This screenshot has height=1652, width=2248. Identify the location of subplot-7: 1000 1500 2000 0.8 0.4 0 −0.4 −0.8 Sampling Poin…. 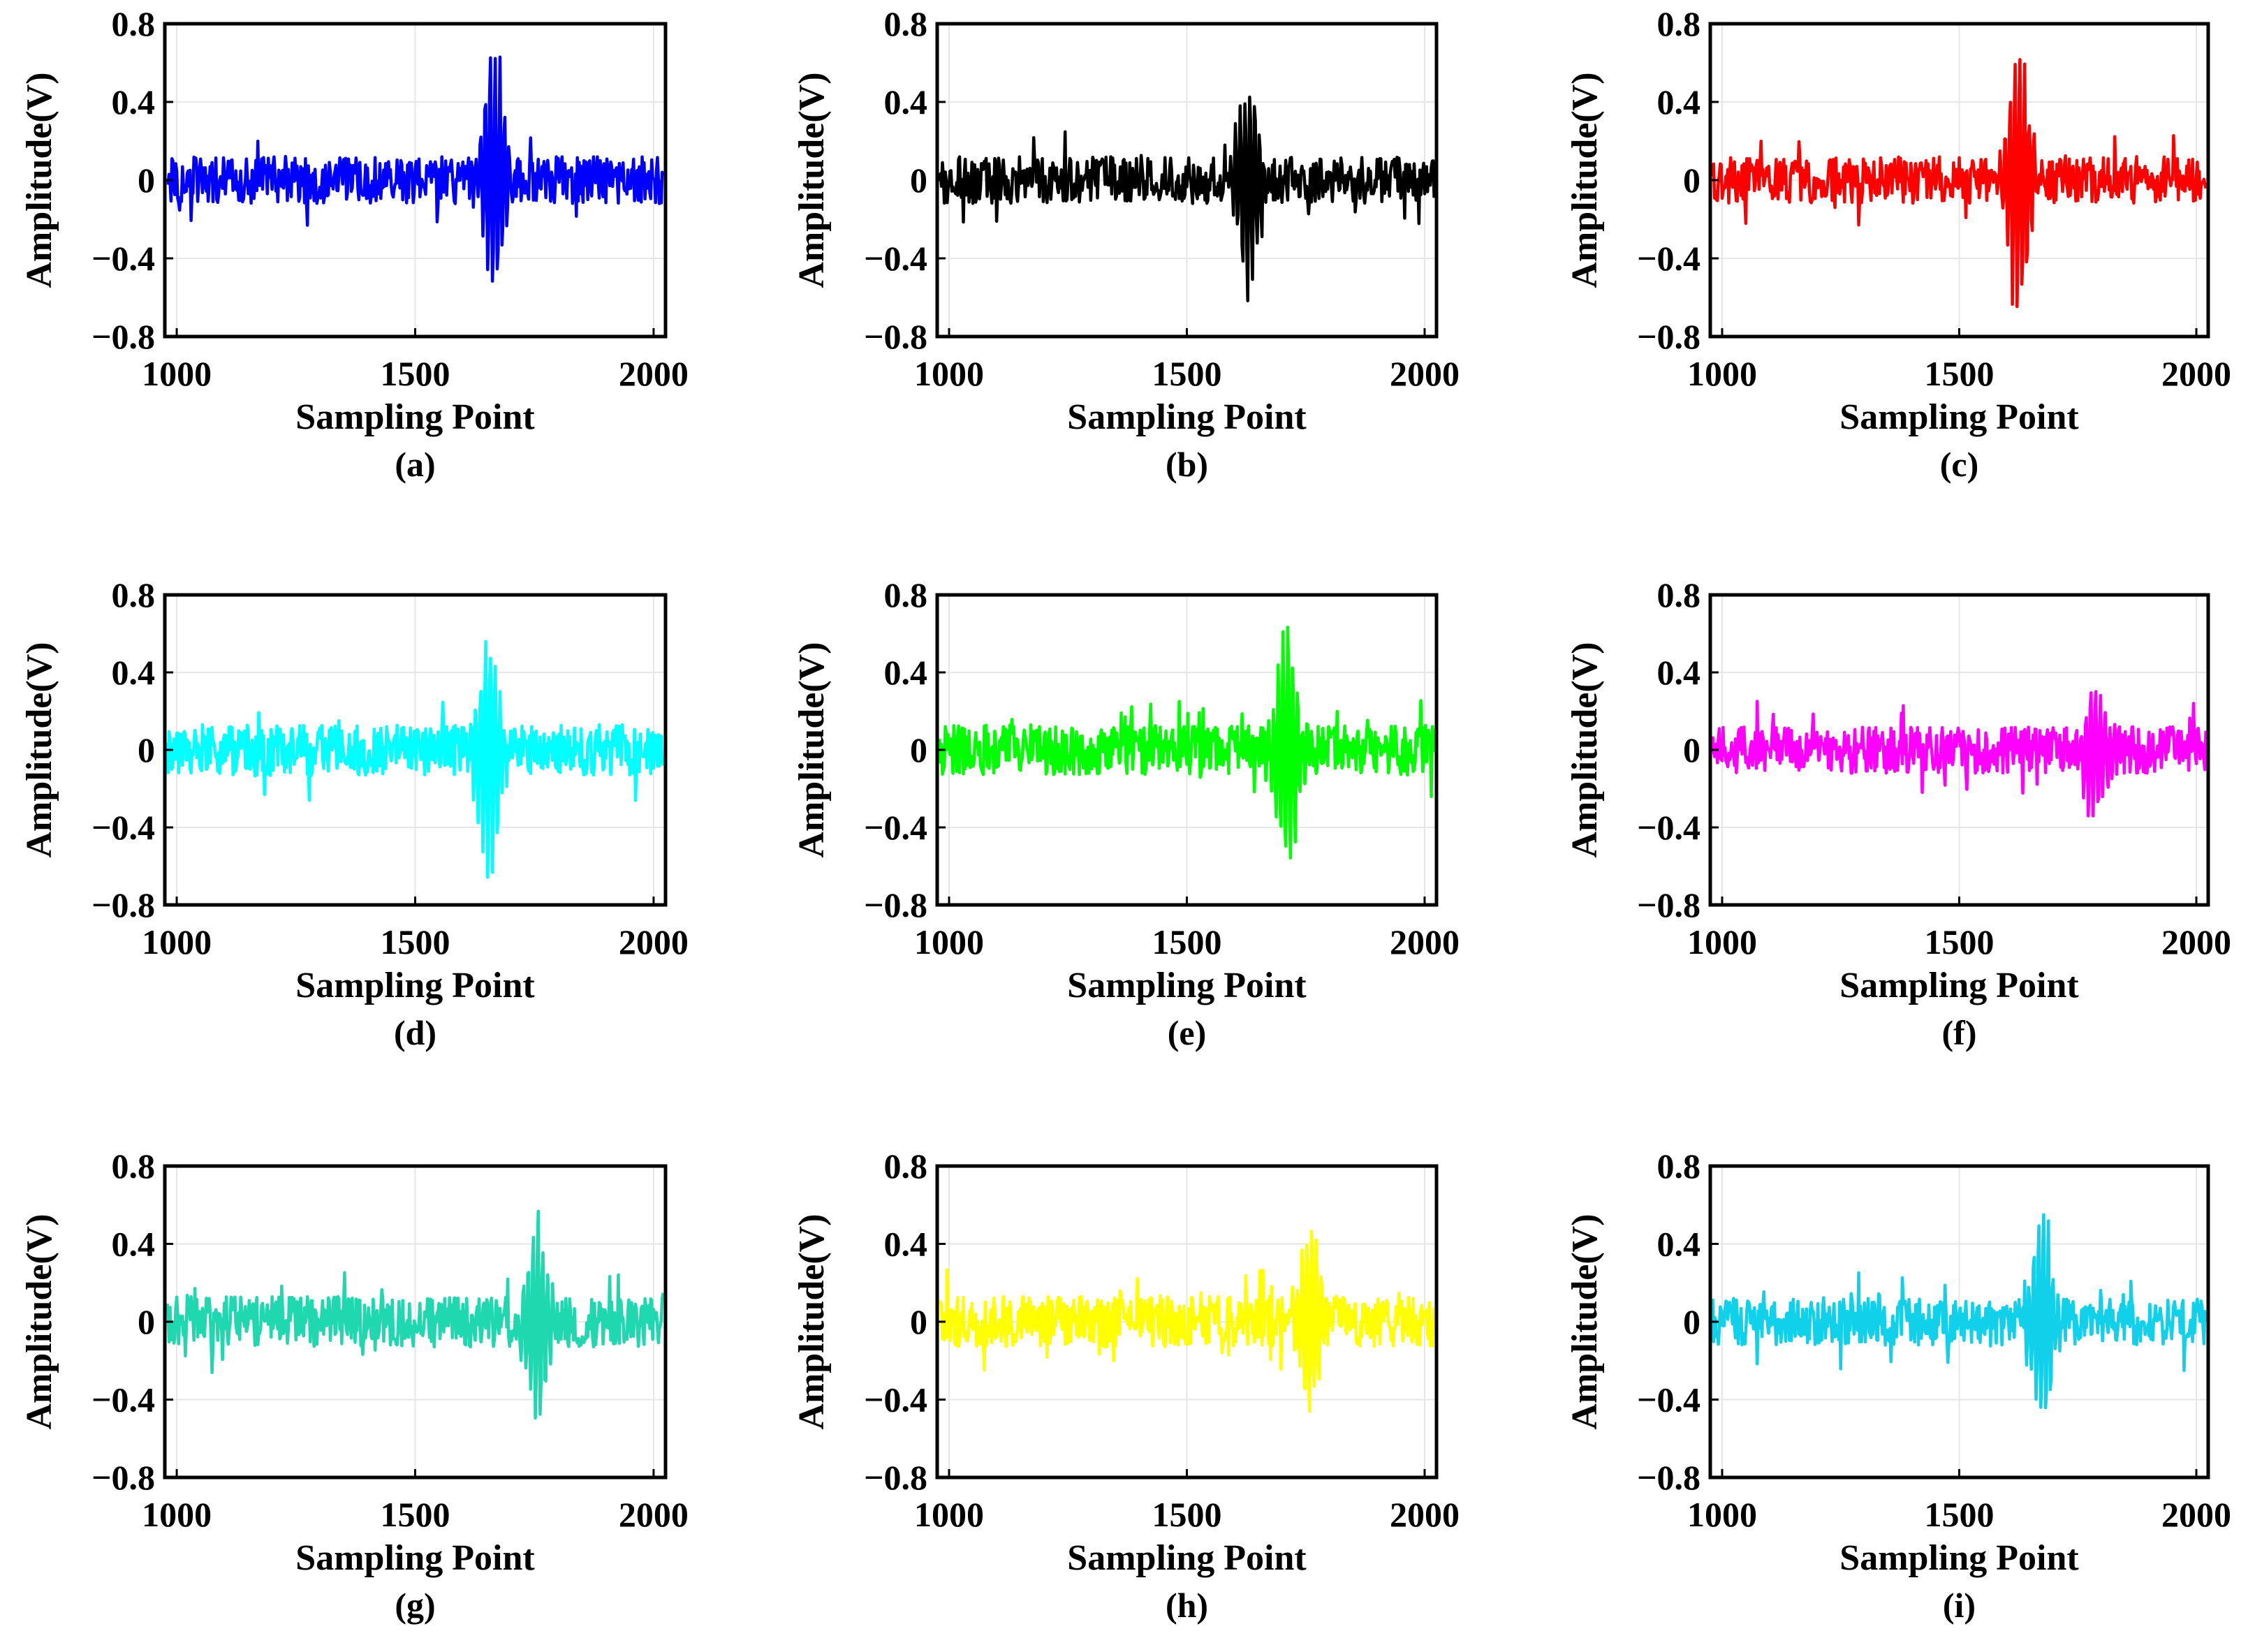
(354, 1385).